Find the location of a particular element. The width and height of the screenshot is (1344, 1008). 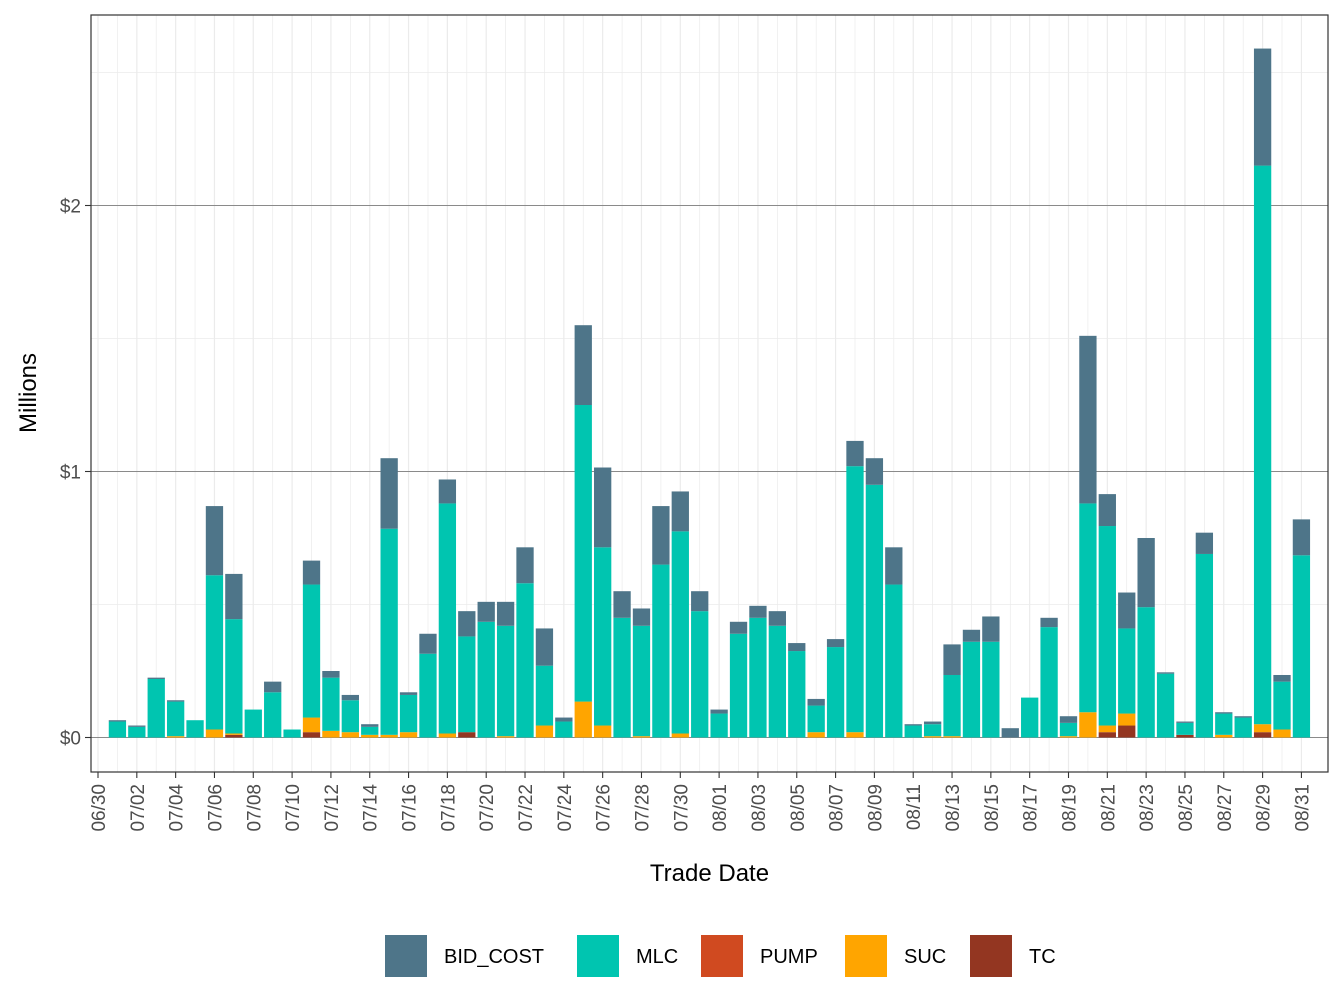

legend-key-mlc is located at coordinates (598, 956).